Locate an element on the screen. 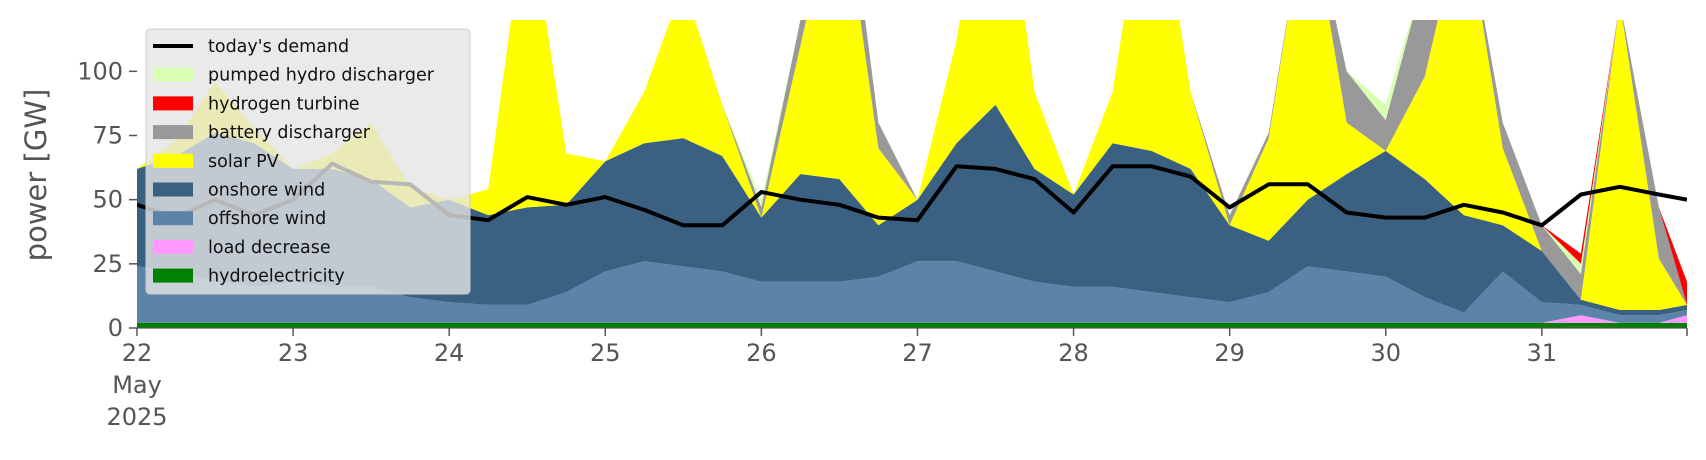 The height and width of the screenshot is (460, 1706). legend-label: today's demand is located at coordinates (278, 47).